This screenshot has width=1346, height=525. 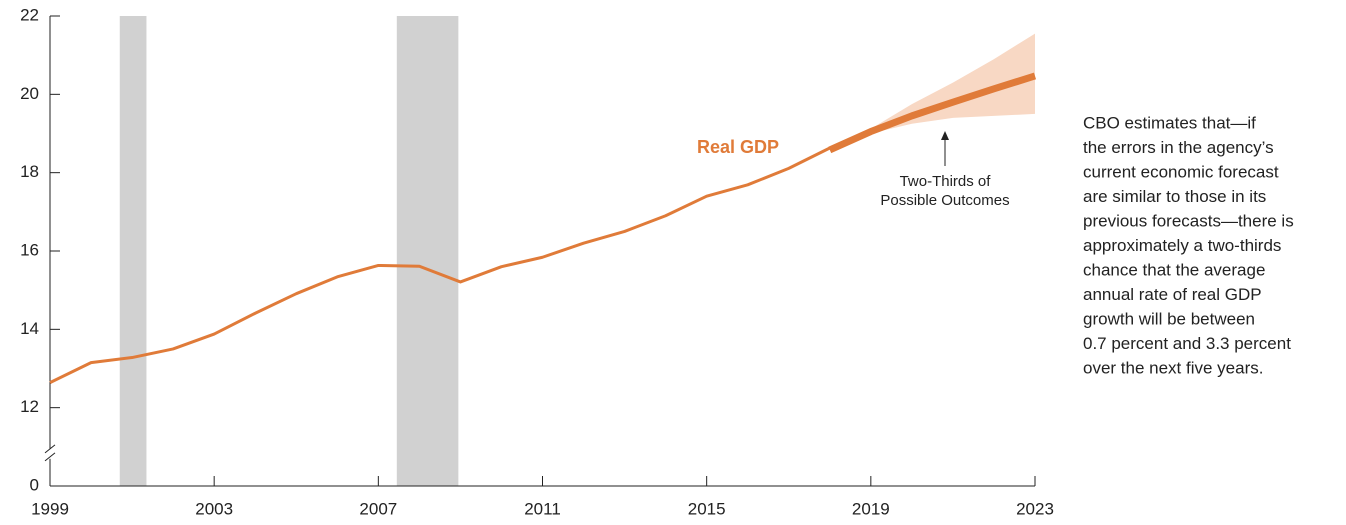 What do you see at coordinates (50, 508) in the screenshot?
I see `x-tick-label: 1999` at bounding box center [50, 508].